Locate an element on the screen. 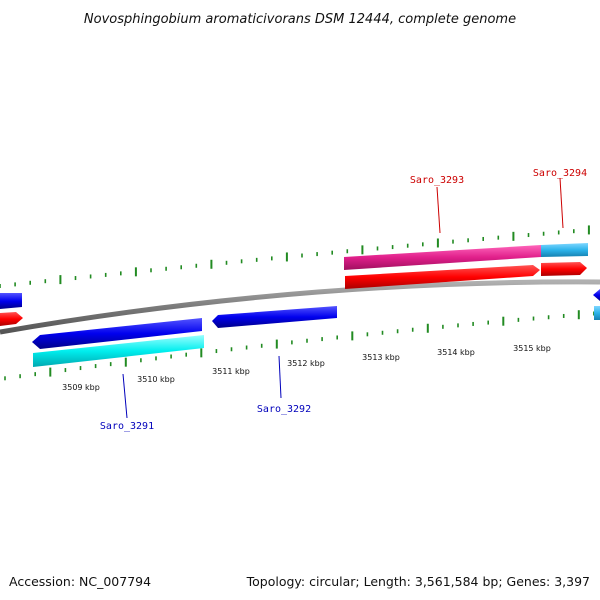 The image size is (600, 600). gene-saro-3293-cog is located at coordinates (442, 257).